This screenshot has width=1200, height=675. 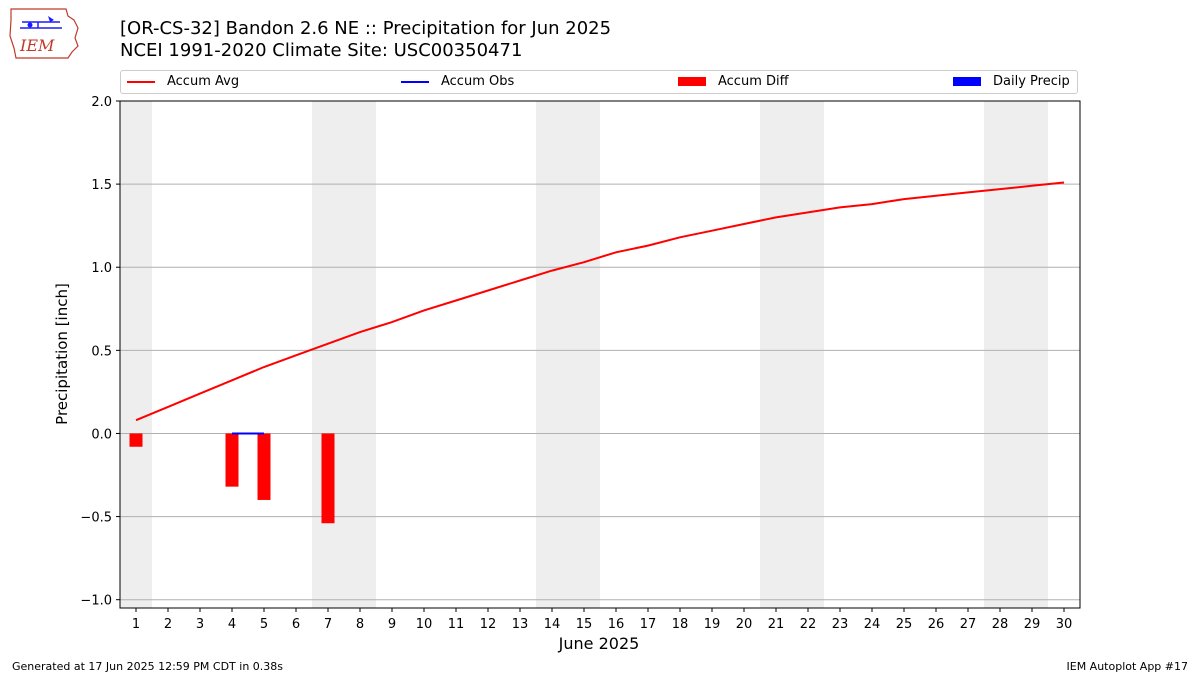 I want to click on legend-label-accum-diff: Accum Diff, so click(x=753, y=81).